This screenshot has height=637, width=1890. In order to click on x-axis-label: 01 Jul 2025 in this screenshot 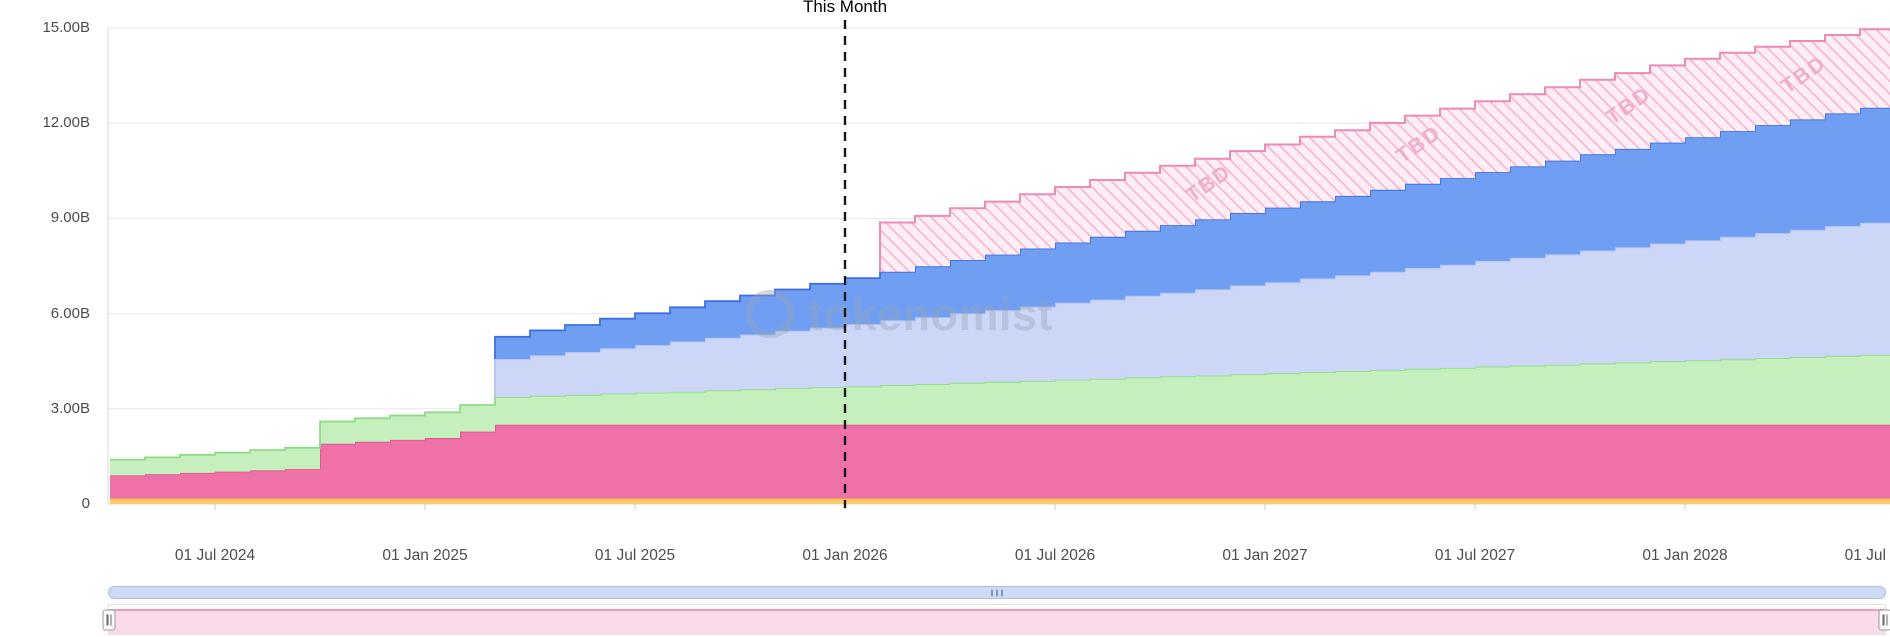, I will do `click(635, 555)`.